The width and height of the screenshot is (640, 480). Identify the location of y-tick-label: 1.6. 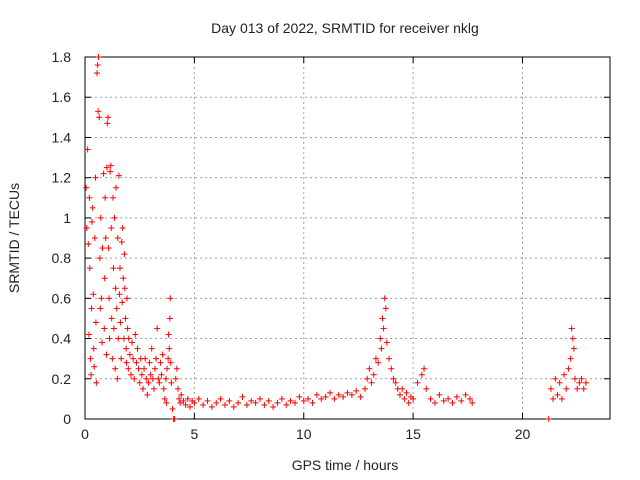
(62, 97).